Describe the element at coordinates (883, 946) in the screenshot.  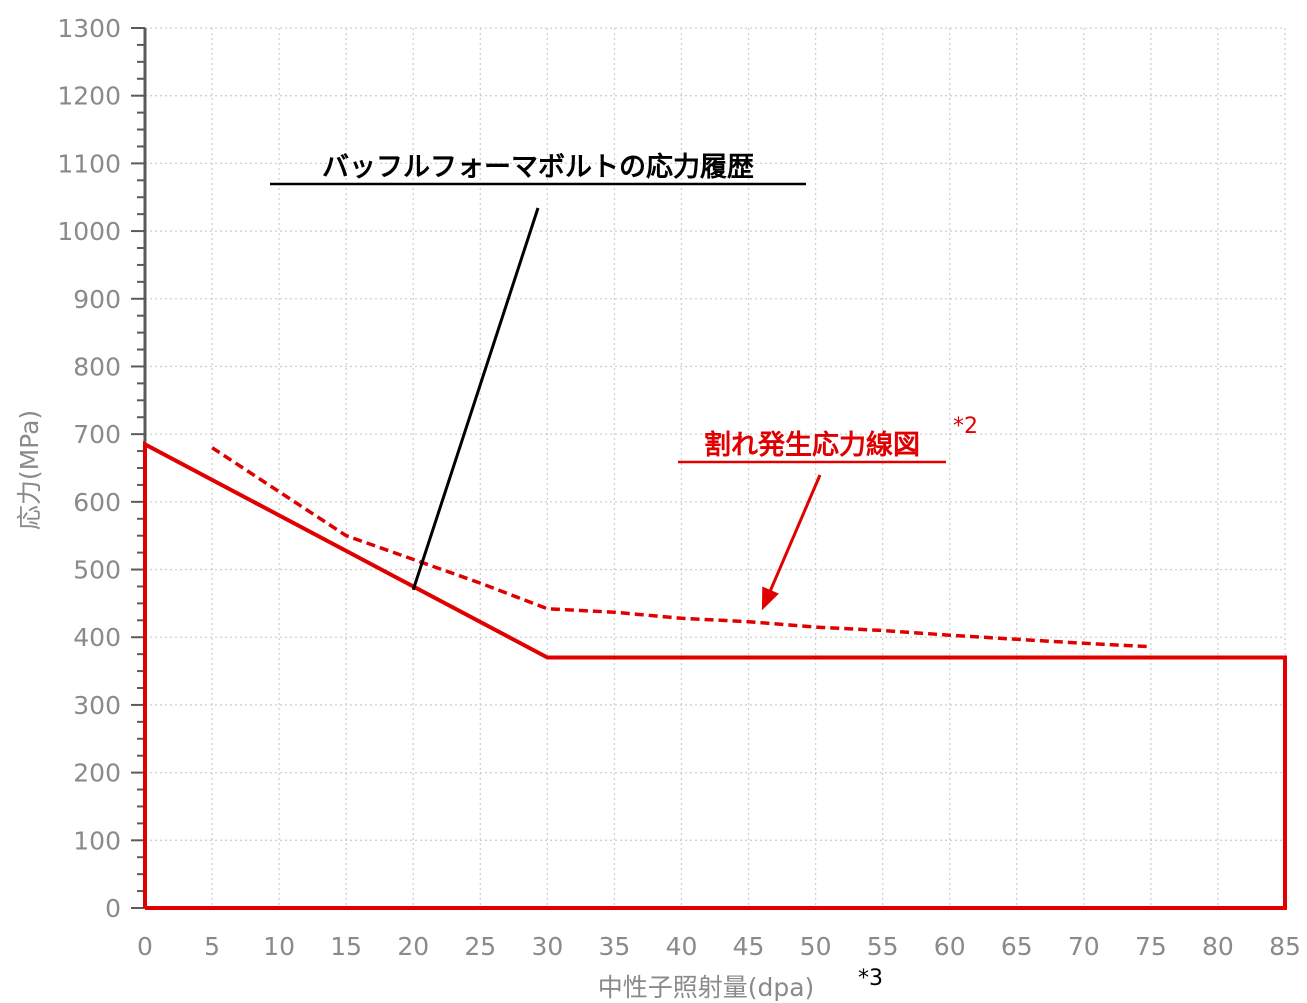
I see `x-tick-label: 55` at that location.